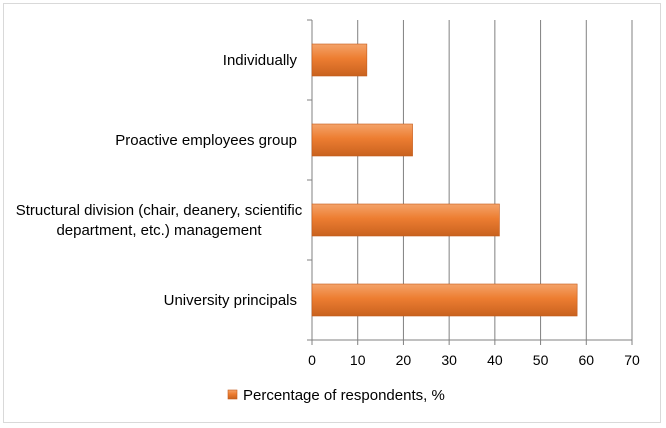 This screenshot has width=666, height=428. I want to click on x-tick-label-60: 60, so click(586, 360).